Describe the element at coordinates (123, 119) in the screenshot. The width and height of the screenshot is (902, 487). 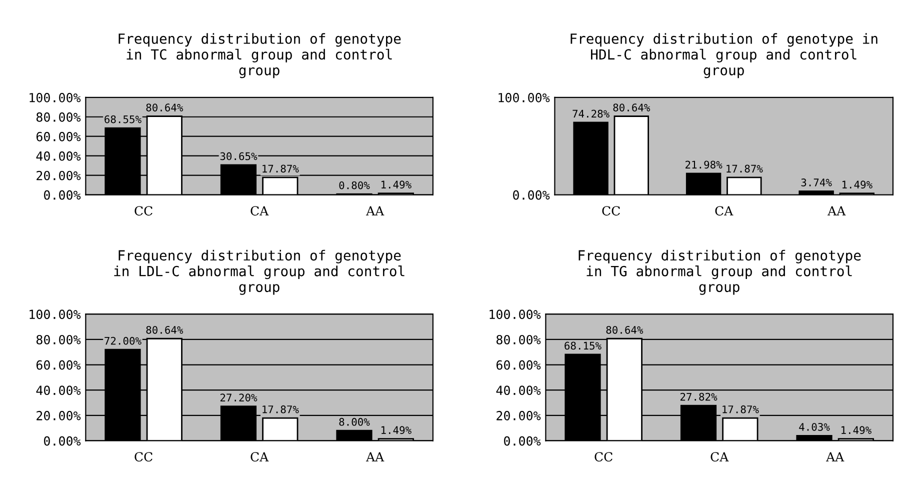
I see `data-label: 68.55%` at that location.